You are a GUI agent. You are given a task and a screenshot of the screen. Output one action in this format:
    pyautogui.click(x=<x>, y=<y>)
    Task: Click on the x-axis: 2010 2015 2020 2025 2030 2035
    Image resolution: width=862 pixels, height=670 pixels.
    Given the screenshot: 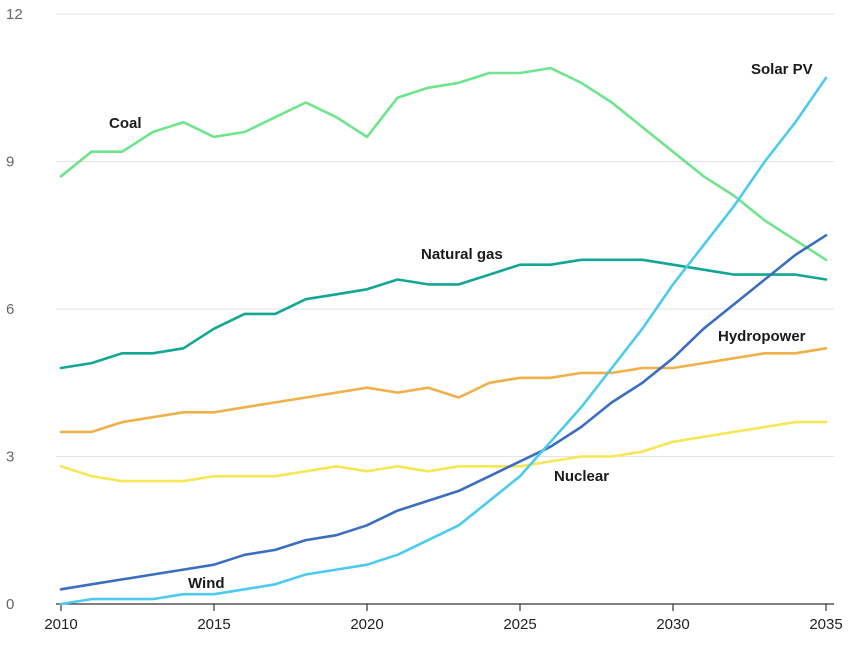 What is the action you would take?
    pyautogui.click(x=443, y=618)
    